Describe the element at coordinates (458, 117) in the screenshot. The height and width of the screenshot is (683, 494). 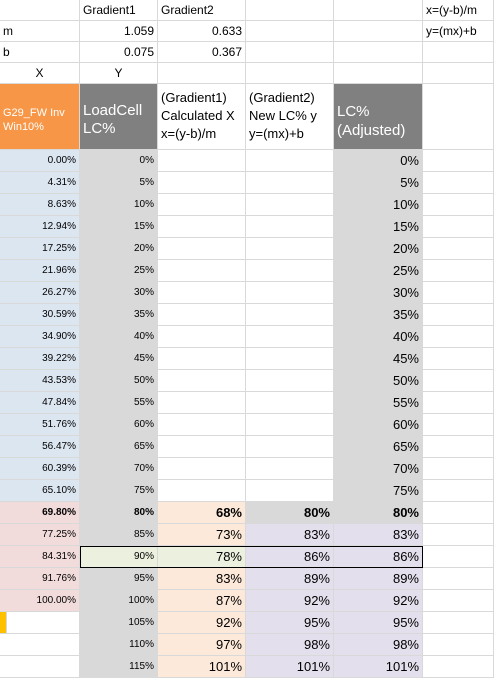
I see `cell-F5` at that location.